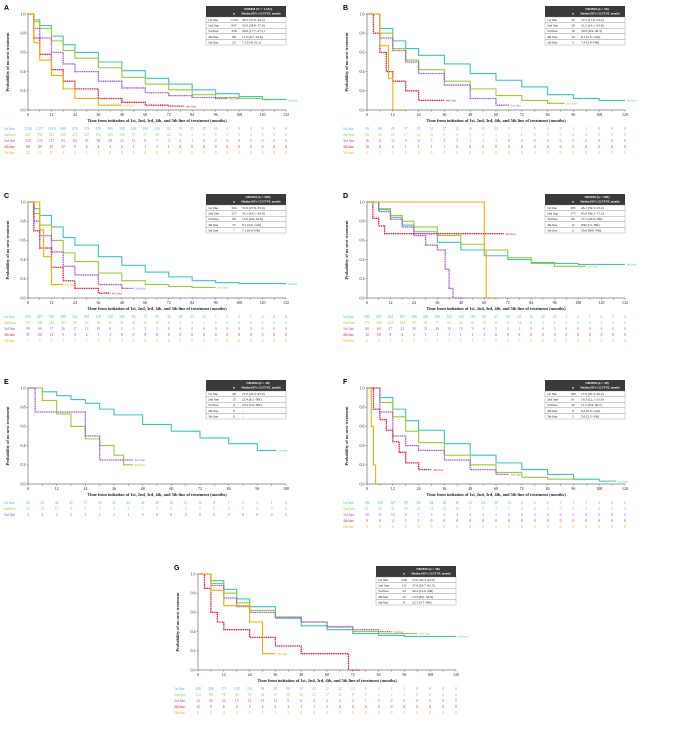 This screenshot has height=741, width=677. Describe the element at coordinates (406, 129) in the screenshot. I see `risk-count: 37` at that location.